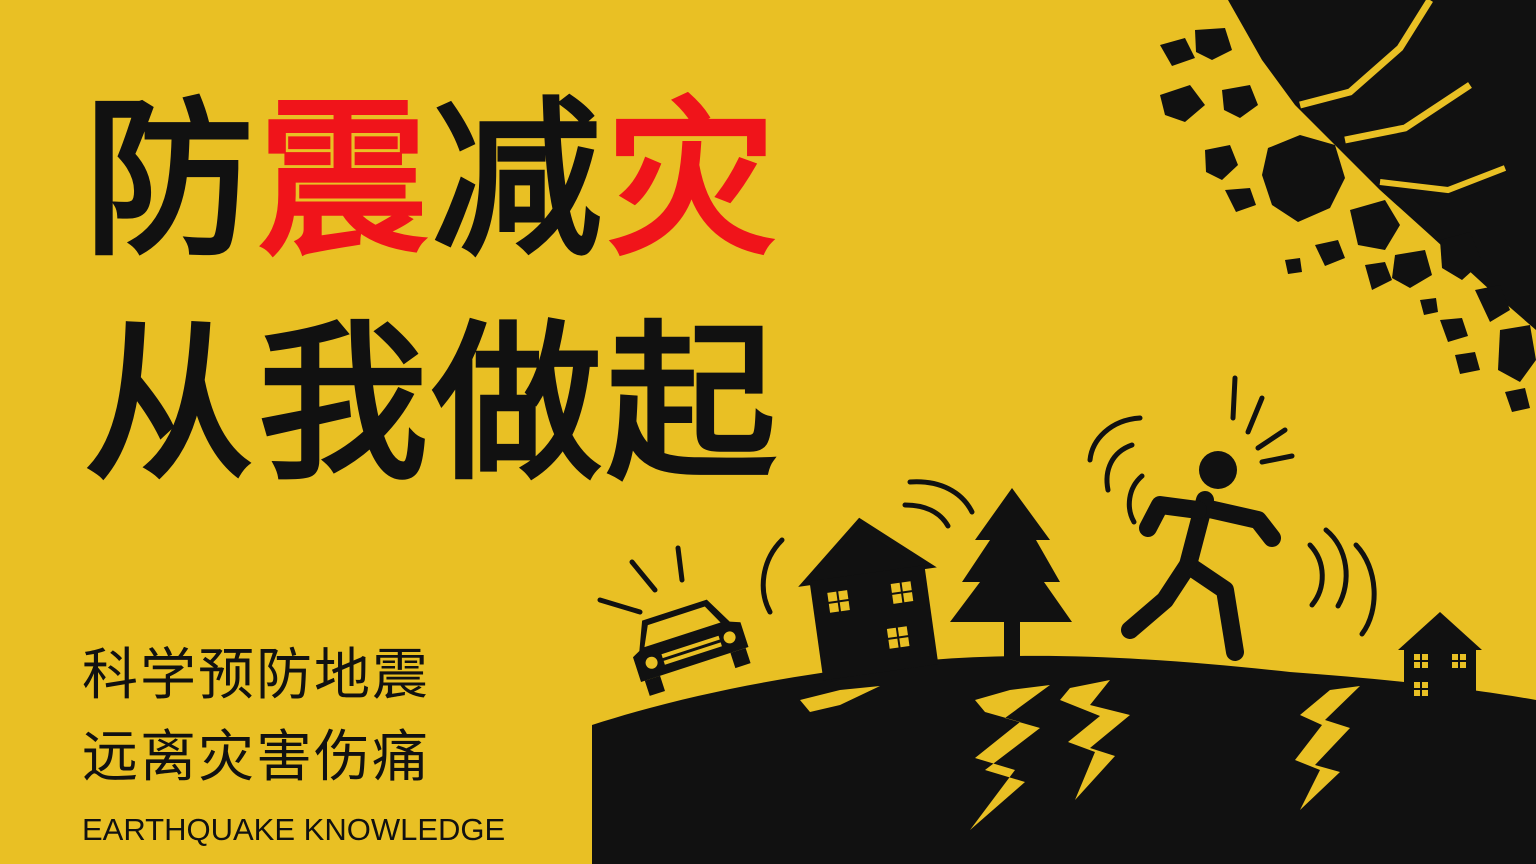 This screenshot has width=1536, height=864. What do you see at coordinates (691, 647) in the screenshot?
I see `car-icon` at bounding box center [691, 647].